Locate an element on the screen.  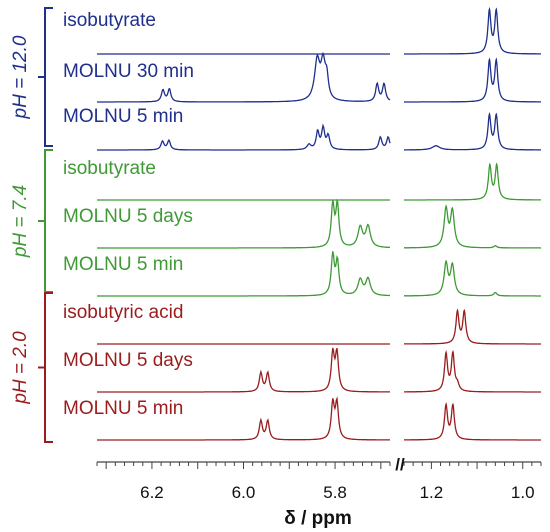
ph-label-2: pH = 7.4 is located at coordinates (20, 221).